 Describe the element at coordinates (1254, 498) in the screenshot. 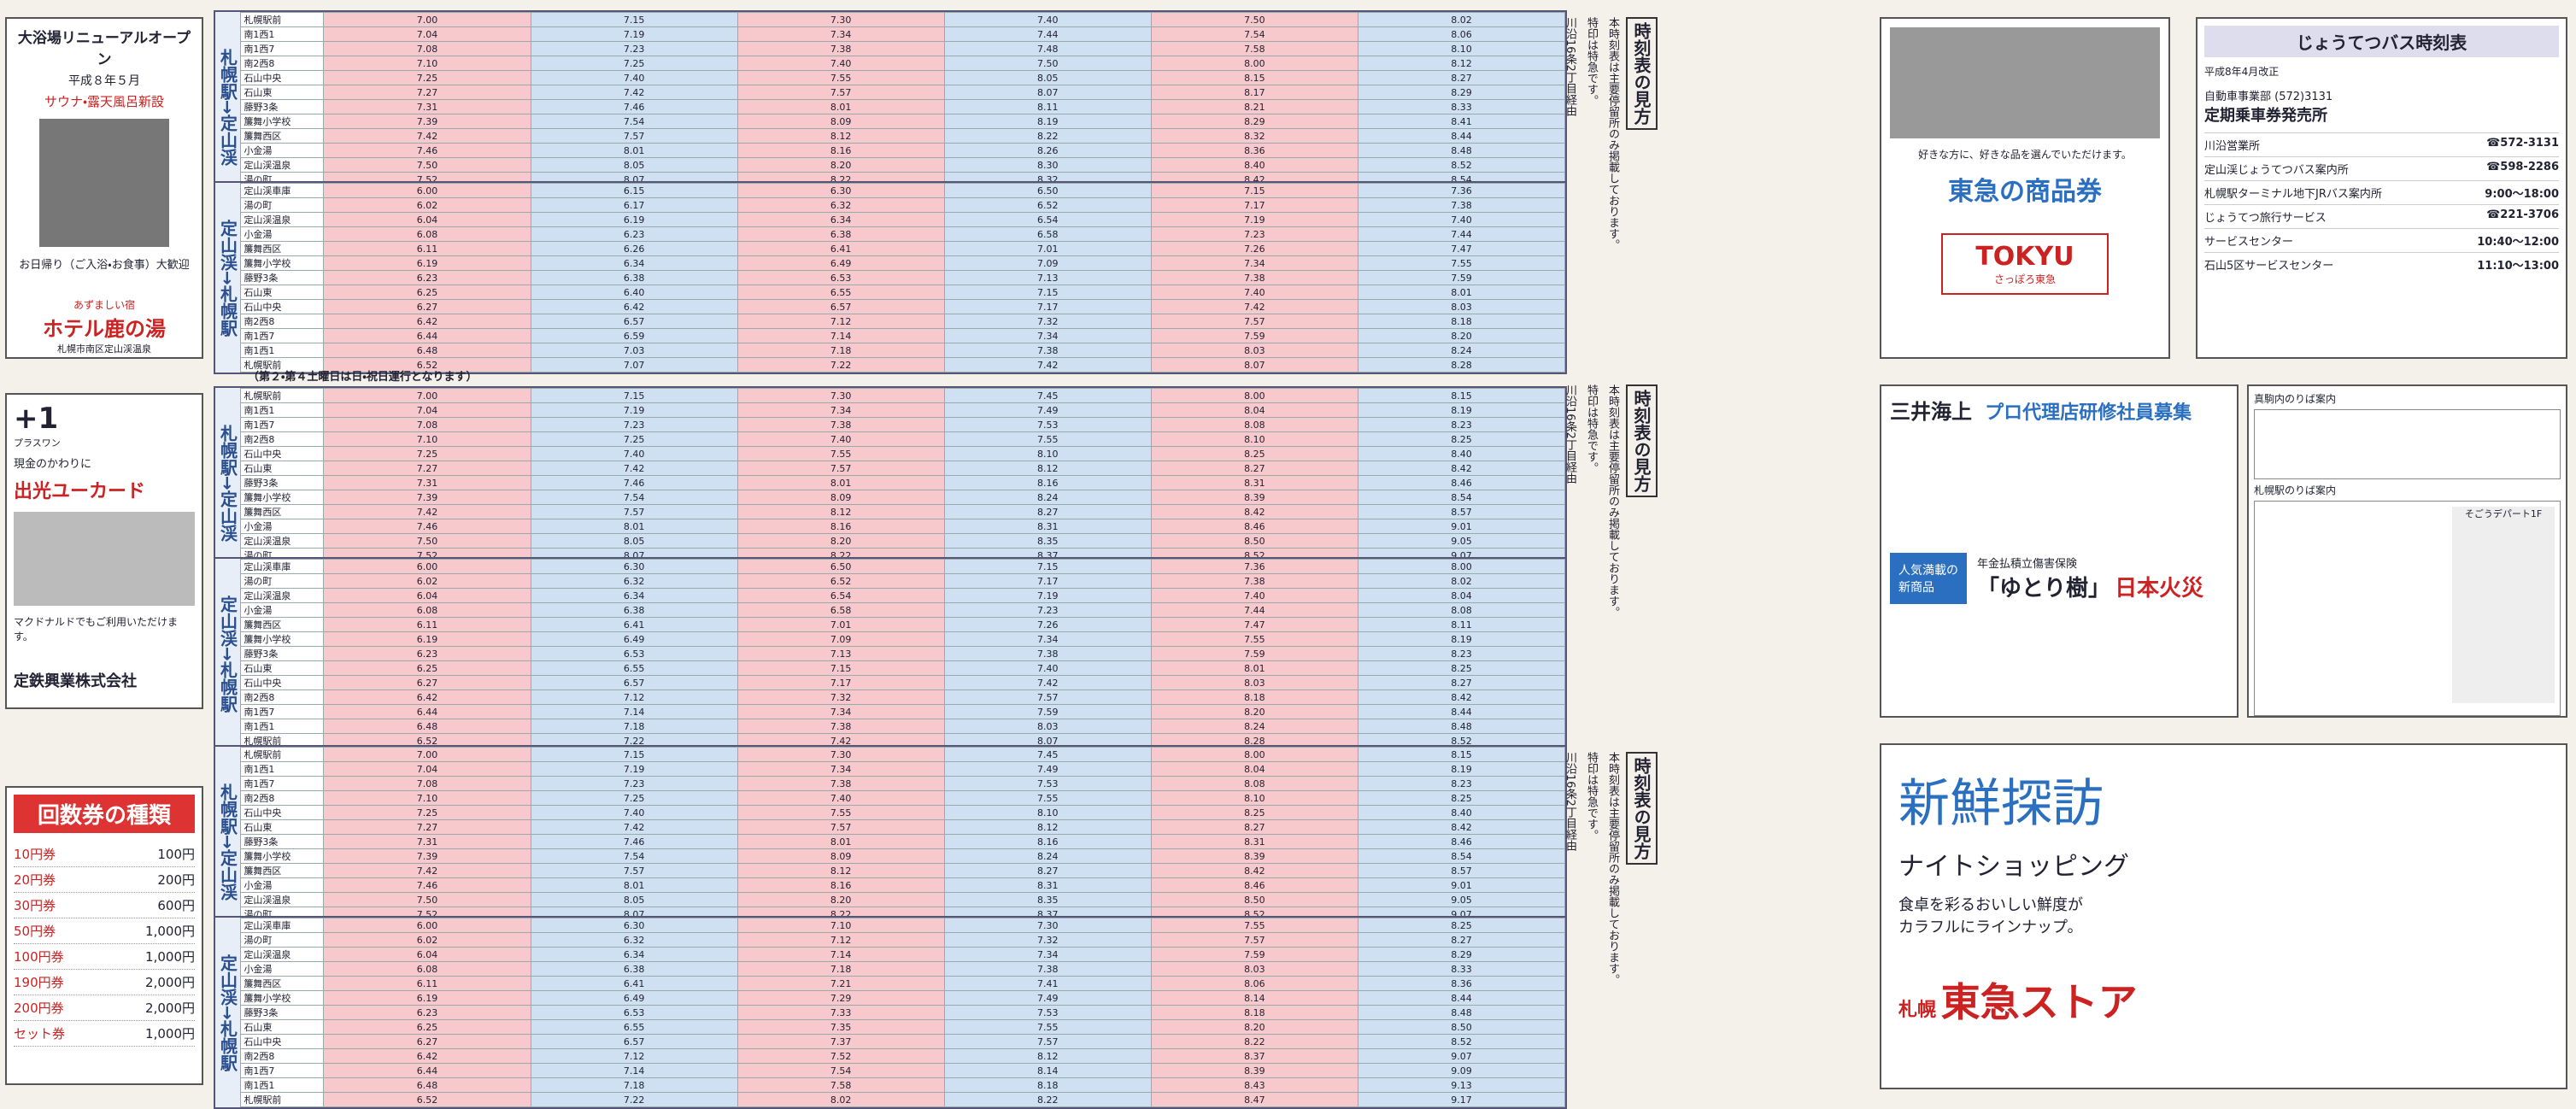

I see `time: 8.39` at that location.